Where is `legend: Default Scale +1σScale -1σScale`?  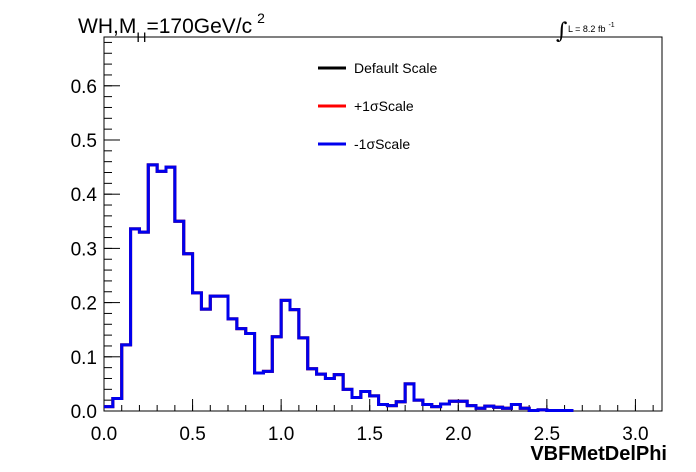
legend: Default Scale +1σScale -1σScale is located at coordinates (377, 106).